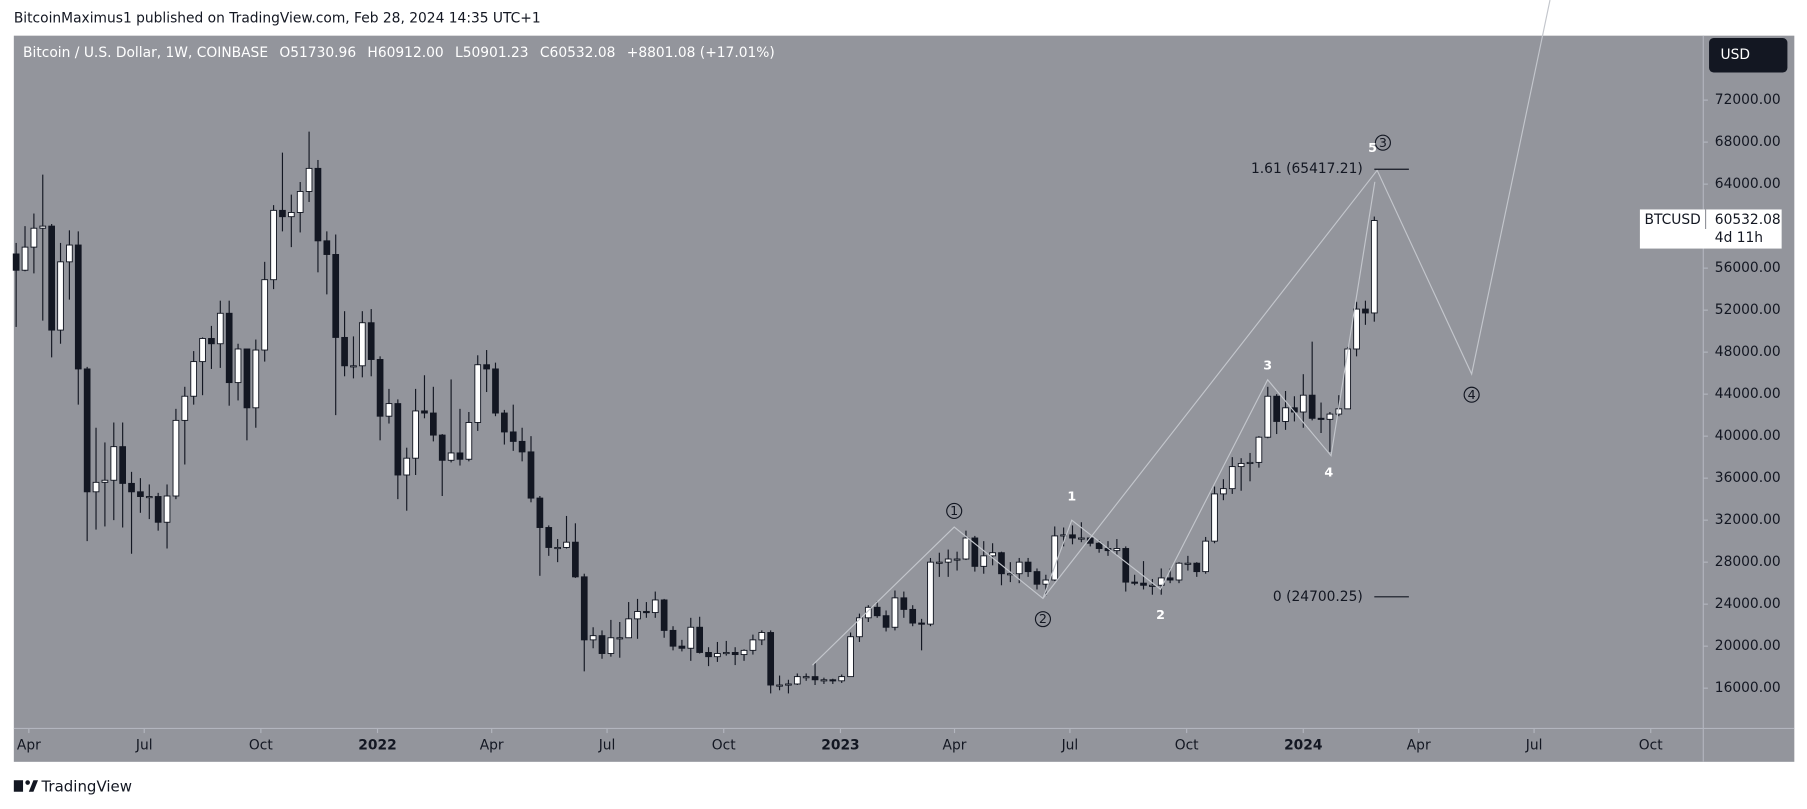 The width and height of the screenshot is (1807, 809). What do you see at coordinates (86, 787) in the screenshot?
I see `footer-brand: TradingView` at bounding box center [86, 787].